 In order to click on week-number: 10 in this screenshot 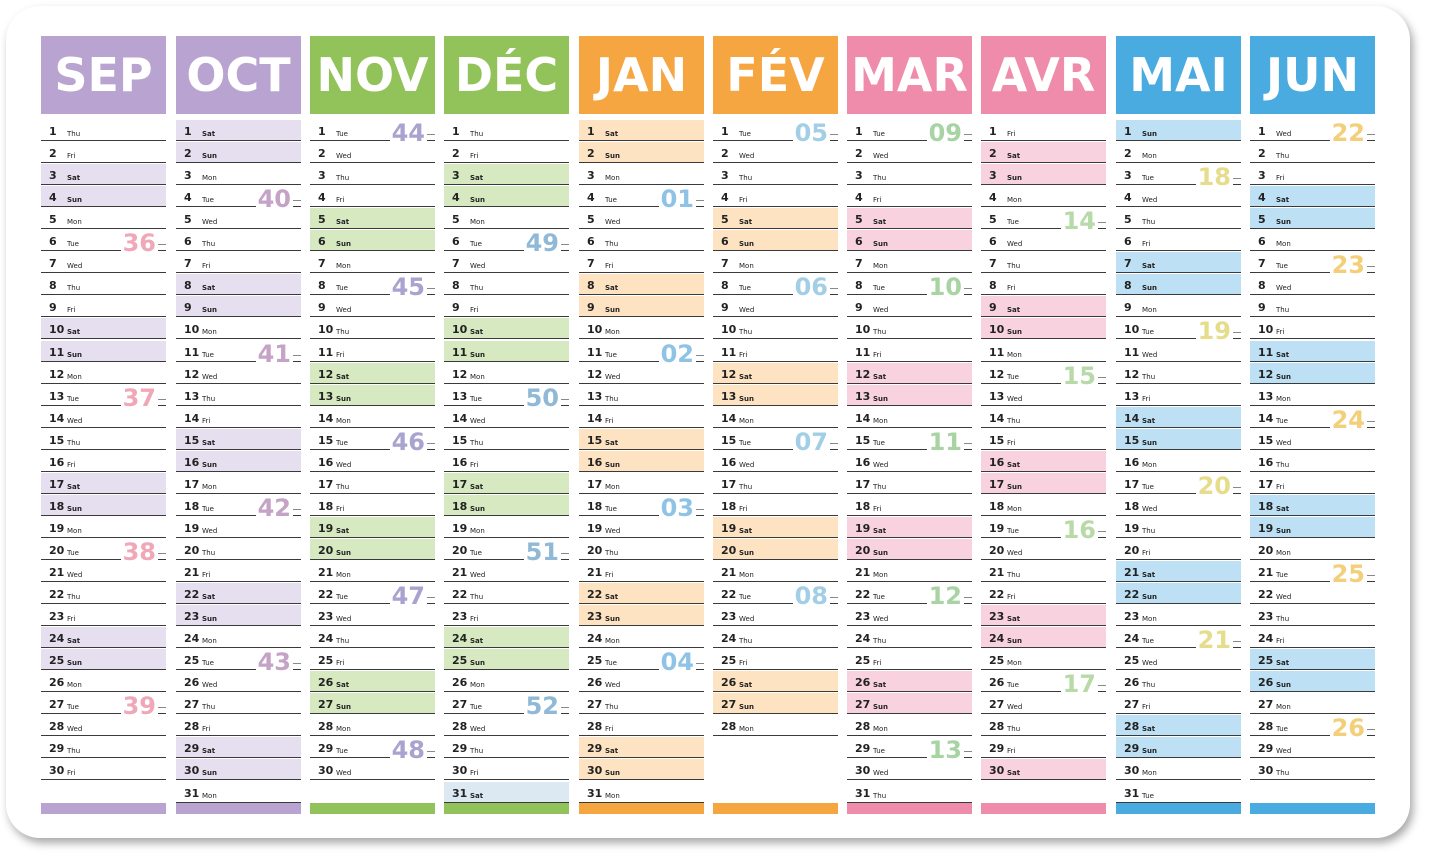, I will do `click(949, 287)`.